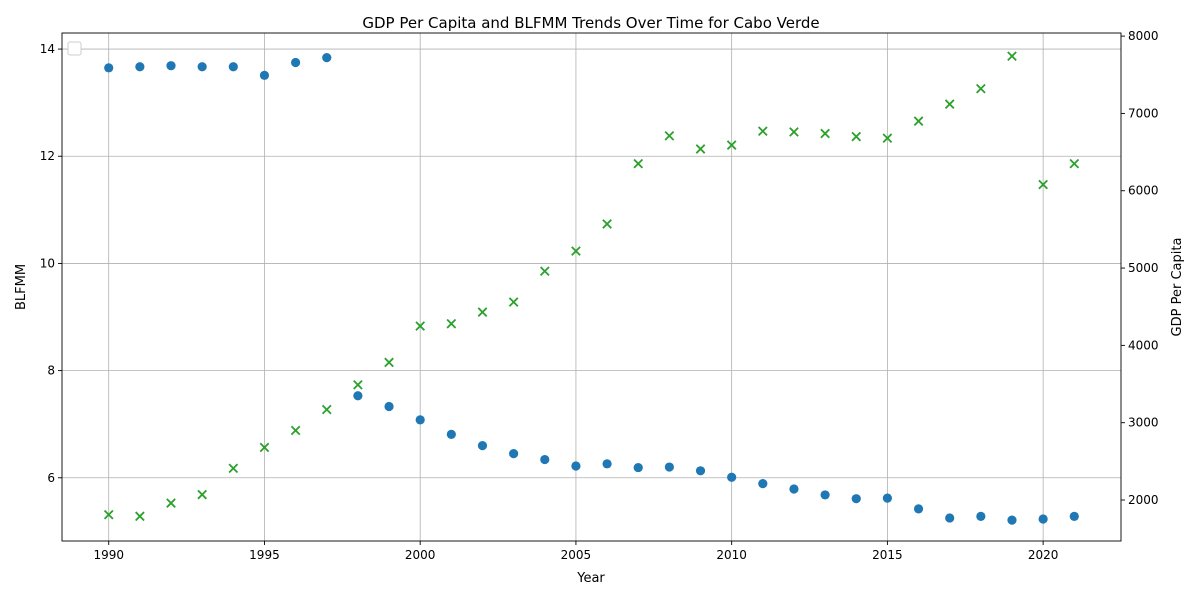 The image size is (1200, 600). I want to click on right-tick-label: 5000, so click(1143, 268).